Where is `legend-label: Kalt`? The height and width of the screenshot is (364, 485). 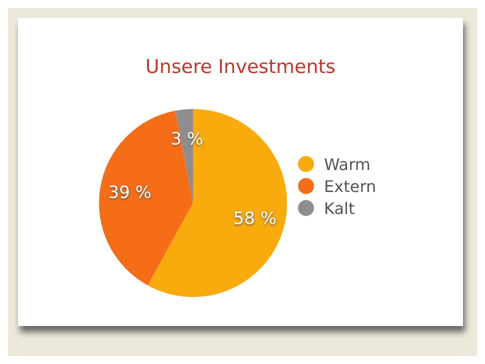 legend-label: Kalt is located at coordinates (339, 208).